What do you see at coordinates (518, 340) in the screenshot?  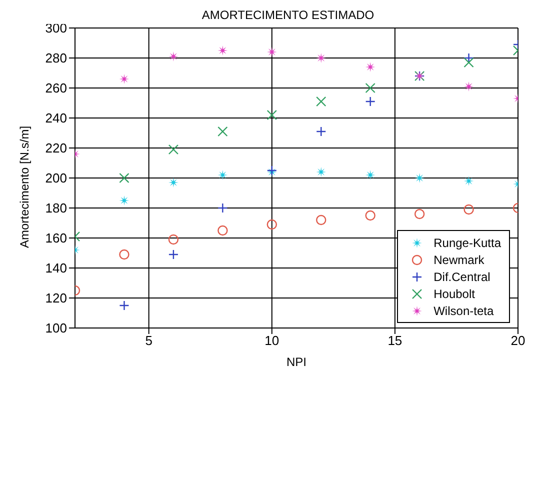 I see `x-tick-label: 20` at bounding box center [518, 340].